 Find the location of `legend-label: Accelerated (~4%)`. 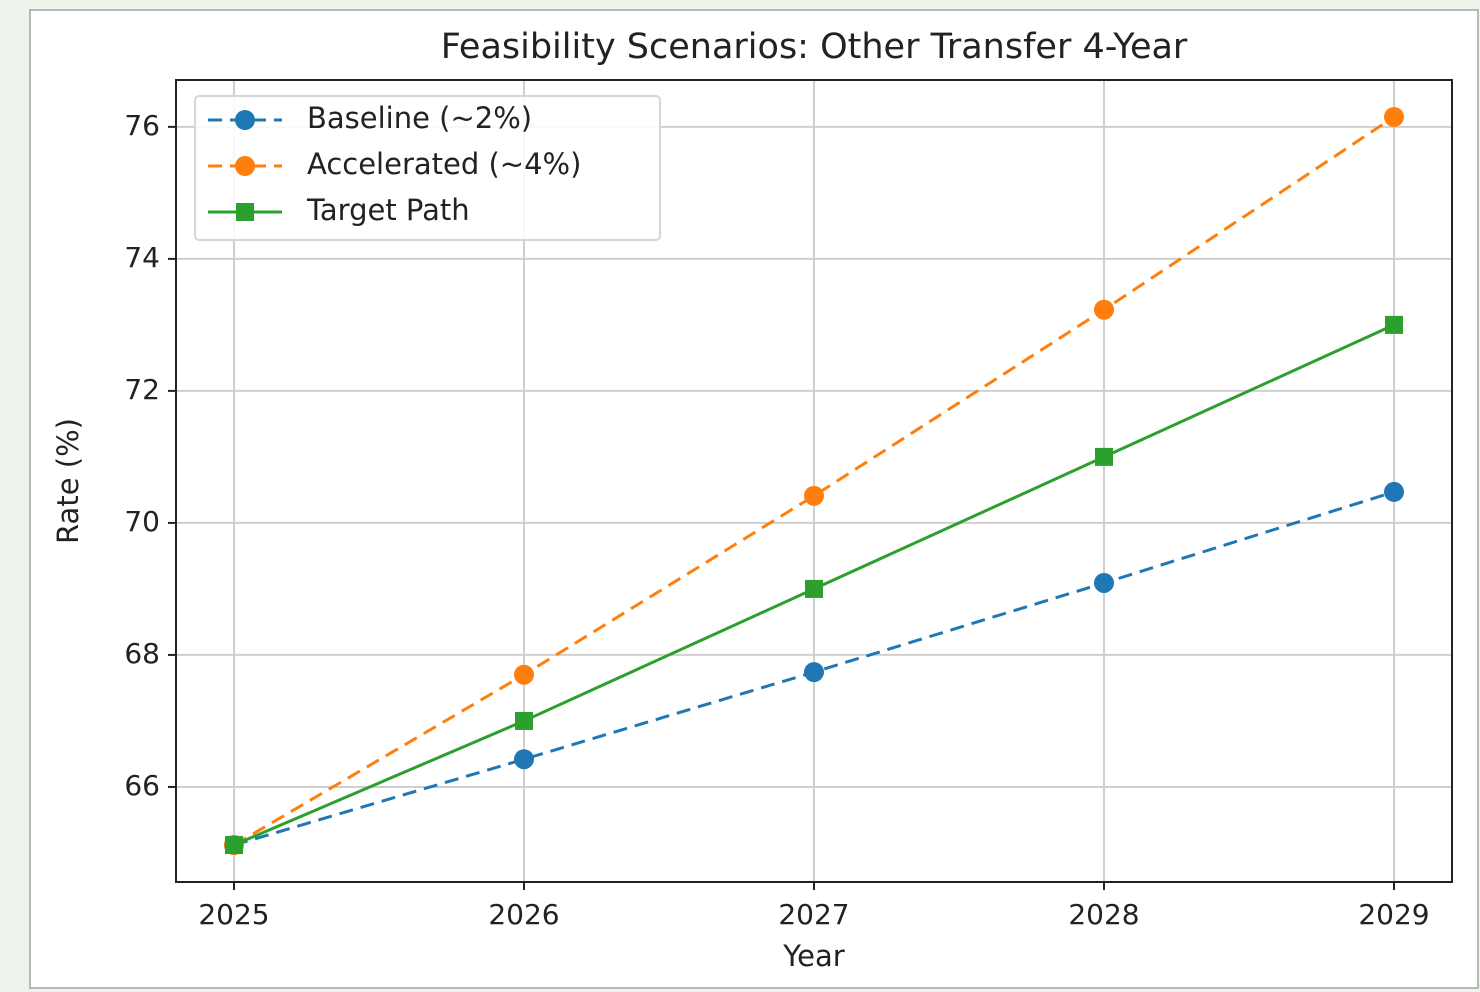

legend-label: Accelerated (~4%) is located at coordinates (444, 164).